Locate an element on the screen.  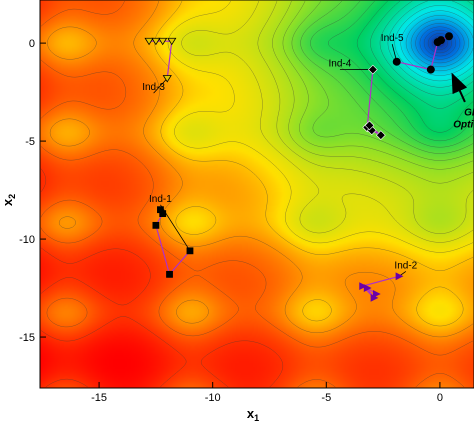
y-tick-label: -5 is located at coordinates (30, 142).